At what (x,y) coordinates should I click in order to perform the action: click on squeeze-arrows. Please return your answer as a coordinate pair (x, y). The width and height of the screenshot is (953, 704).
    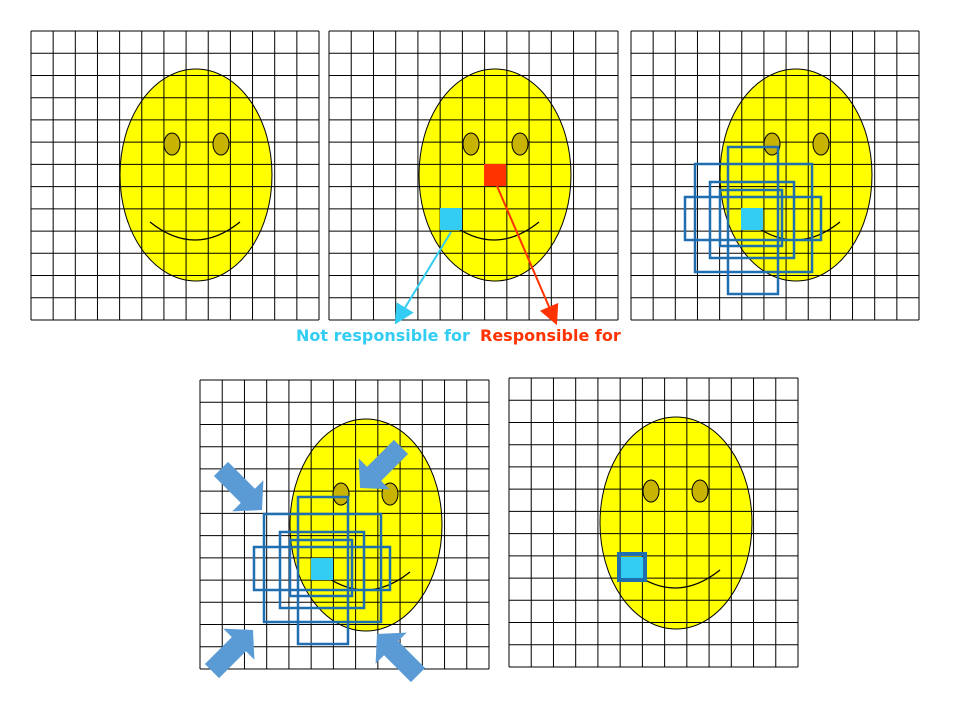
    Looking at the image, I should click on (315, 561).